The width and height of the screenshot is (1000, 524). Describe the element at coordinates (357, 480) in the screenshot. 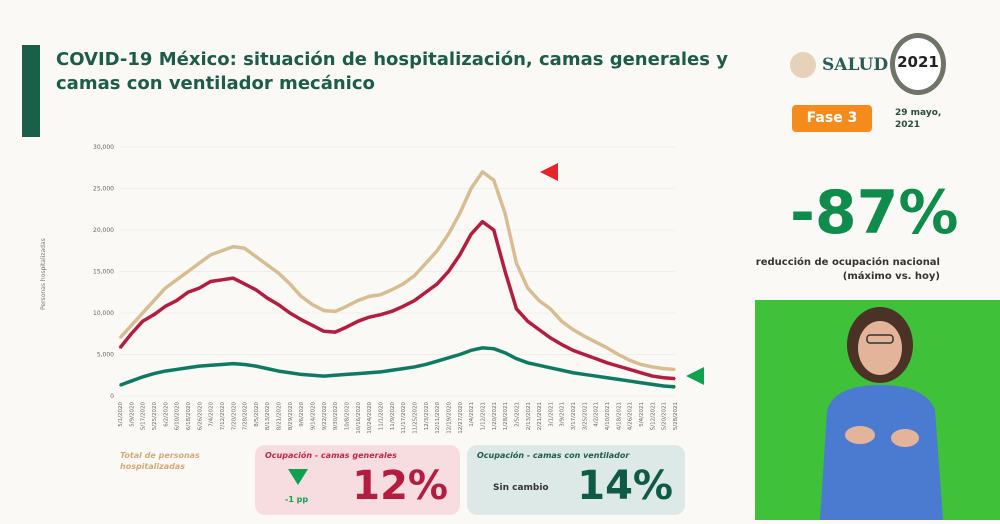

I see `general-beds-card: Ocupación - camas generales -1 pp 12%` at that location.